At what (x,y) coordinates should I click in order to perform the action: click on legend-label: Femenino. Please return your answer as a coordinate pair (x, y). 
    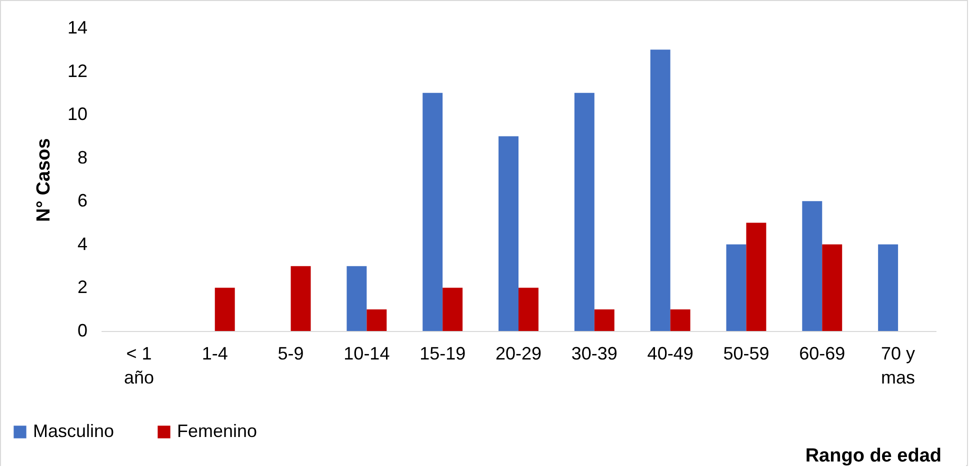
    Looking at the image, I should click on (217, 431).